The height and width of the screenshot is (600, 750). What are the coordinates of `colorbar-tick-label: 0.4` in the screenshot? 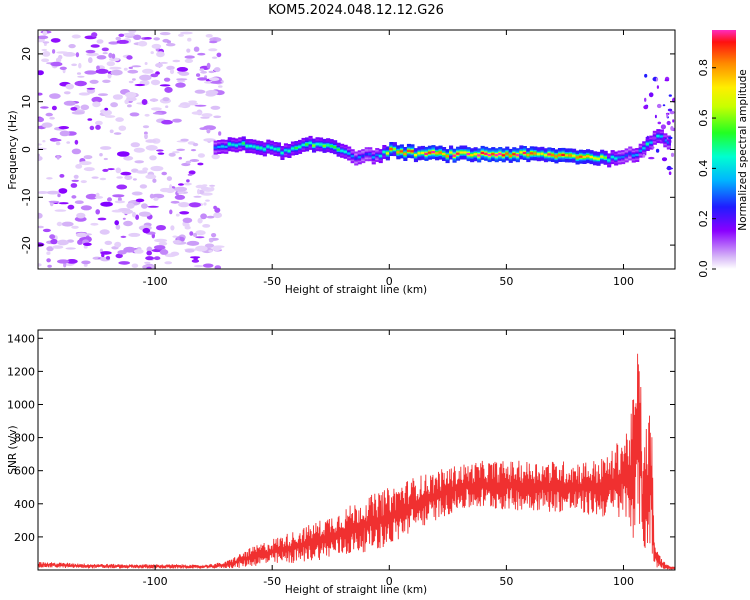 It's located at (703, 169).